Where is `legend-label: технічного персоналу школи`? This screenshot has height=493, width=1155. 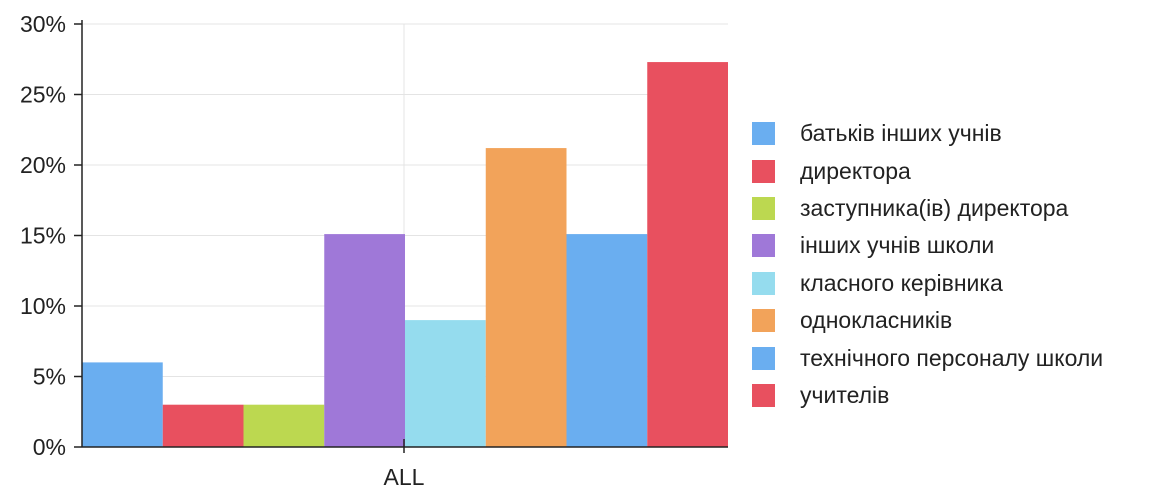
legend-label: технічного персоналу школи is located at coordinates (952, 357).